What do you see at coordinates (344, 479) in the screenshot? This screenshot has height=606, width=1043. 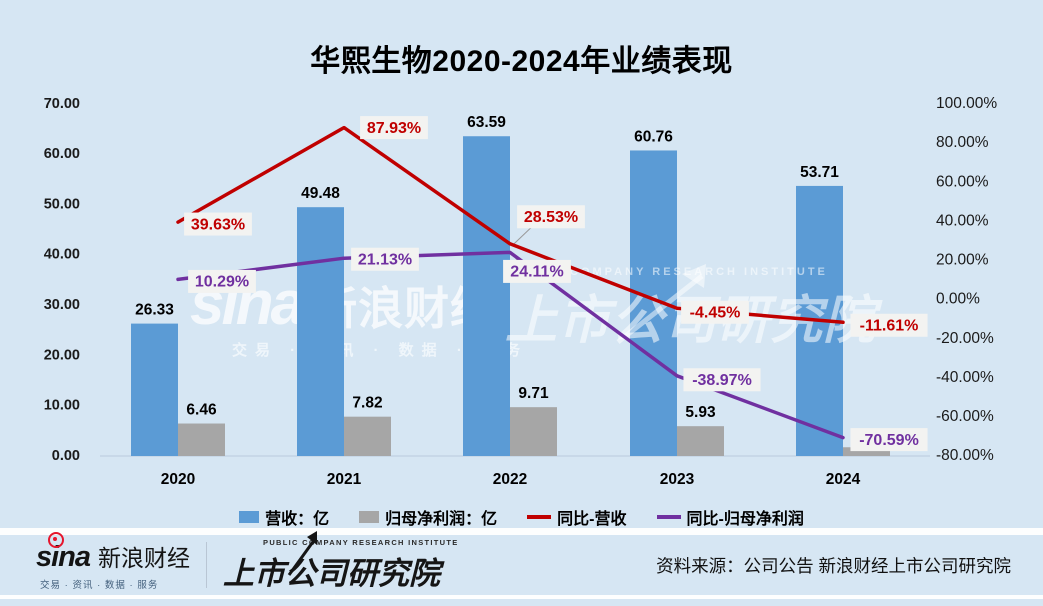 I see `x-axis-label-2021: 2021` at bounding box center [344, 479].